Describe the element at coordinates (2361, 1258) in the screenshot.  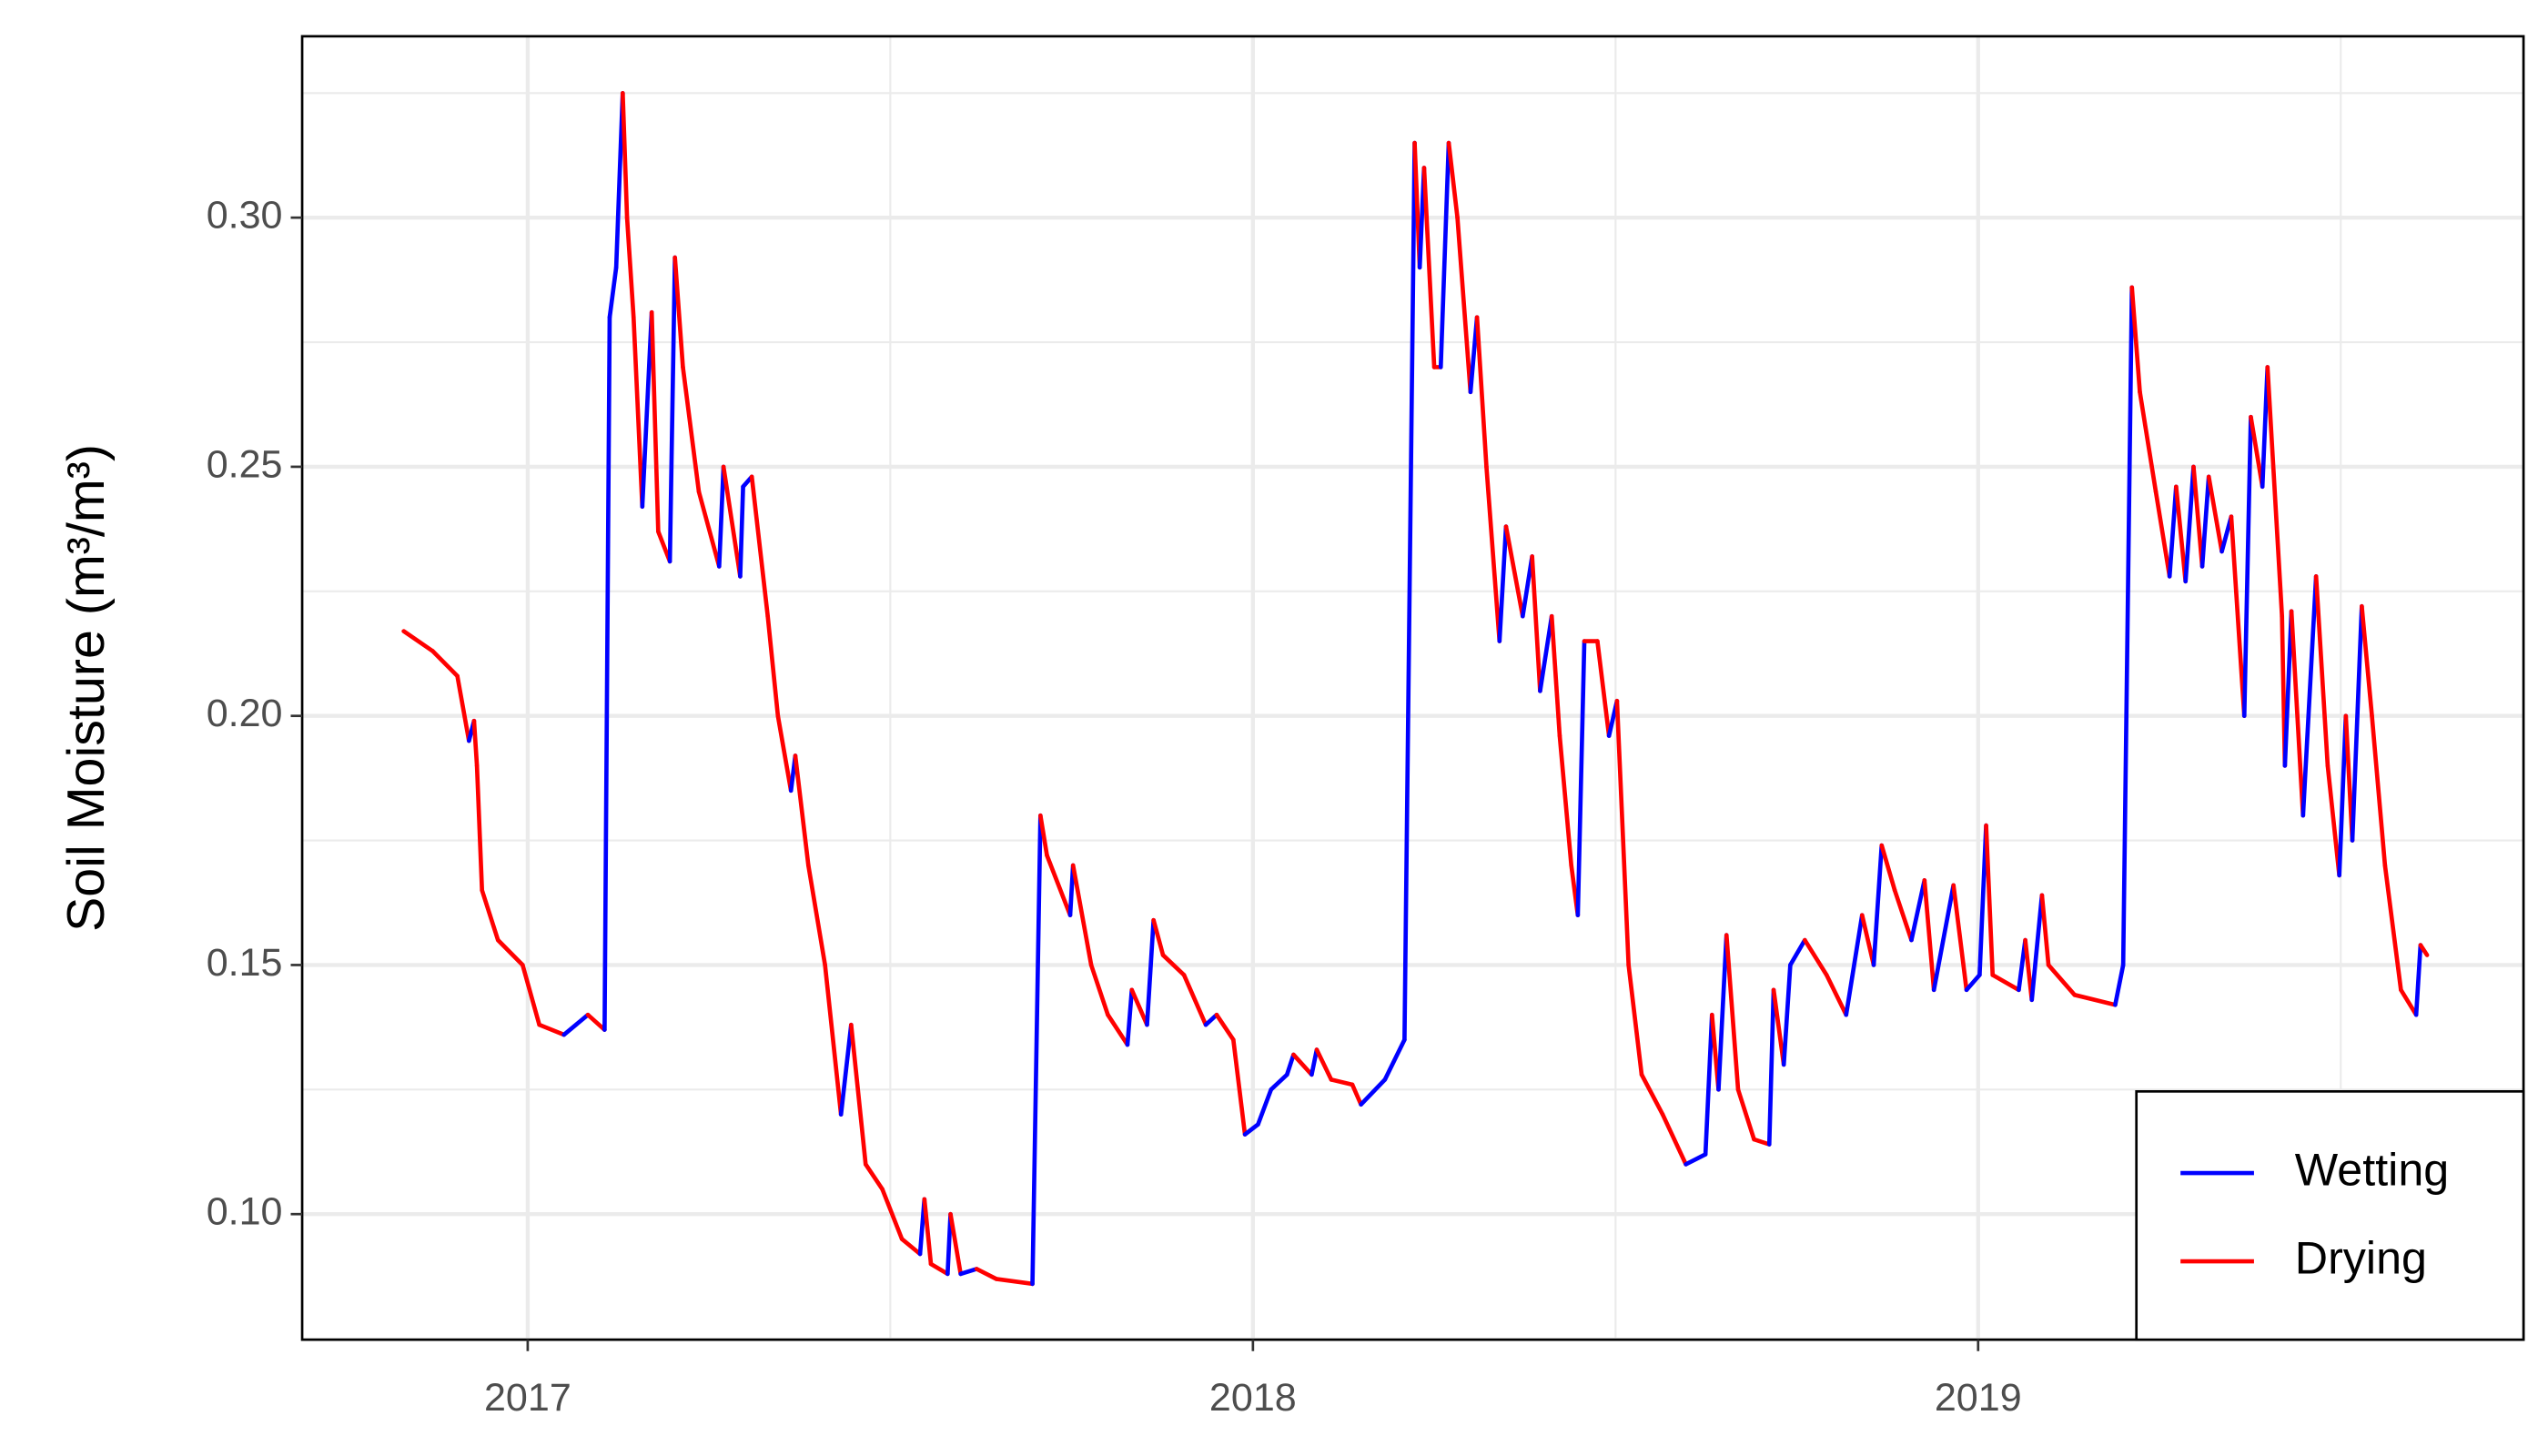
I see `legend-label: Drying` at that location.